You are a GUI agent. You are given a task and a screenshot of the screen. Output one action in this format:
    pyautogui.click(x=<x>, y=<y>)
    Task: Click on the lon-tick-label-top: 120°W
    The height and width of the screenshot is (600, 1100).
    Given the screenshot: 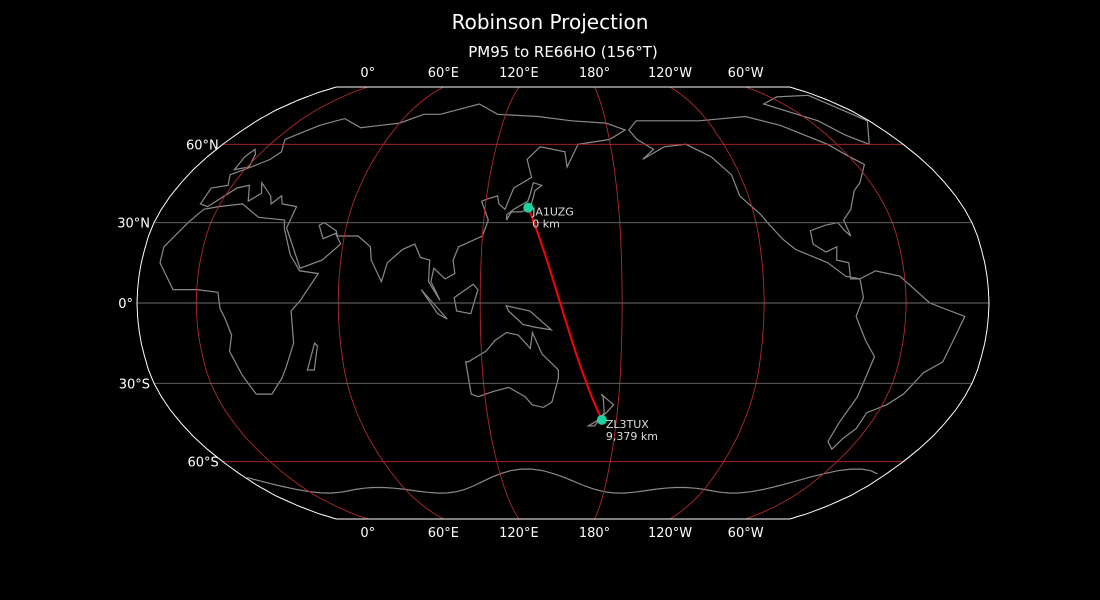 What is the action you would take?
    pyautogui.click(x=670, y=73)
    